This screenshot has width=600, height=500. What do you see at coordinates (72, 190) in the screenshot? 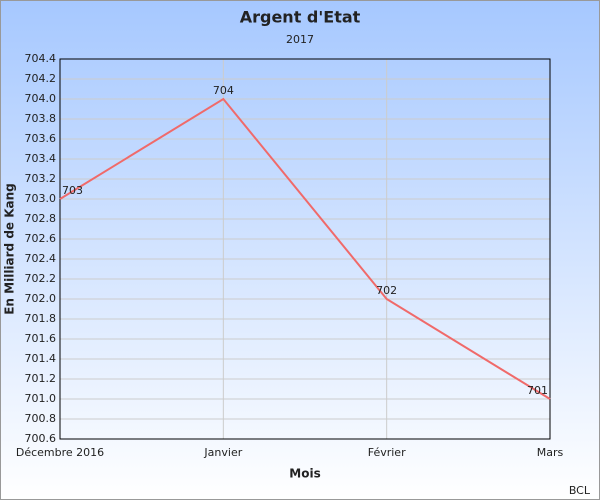
I see `data-label: 703` at bounding box center [72, 190].